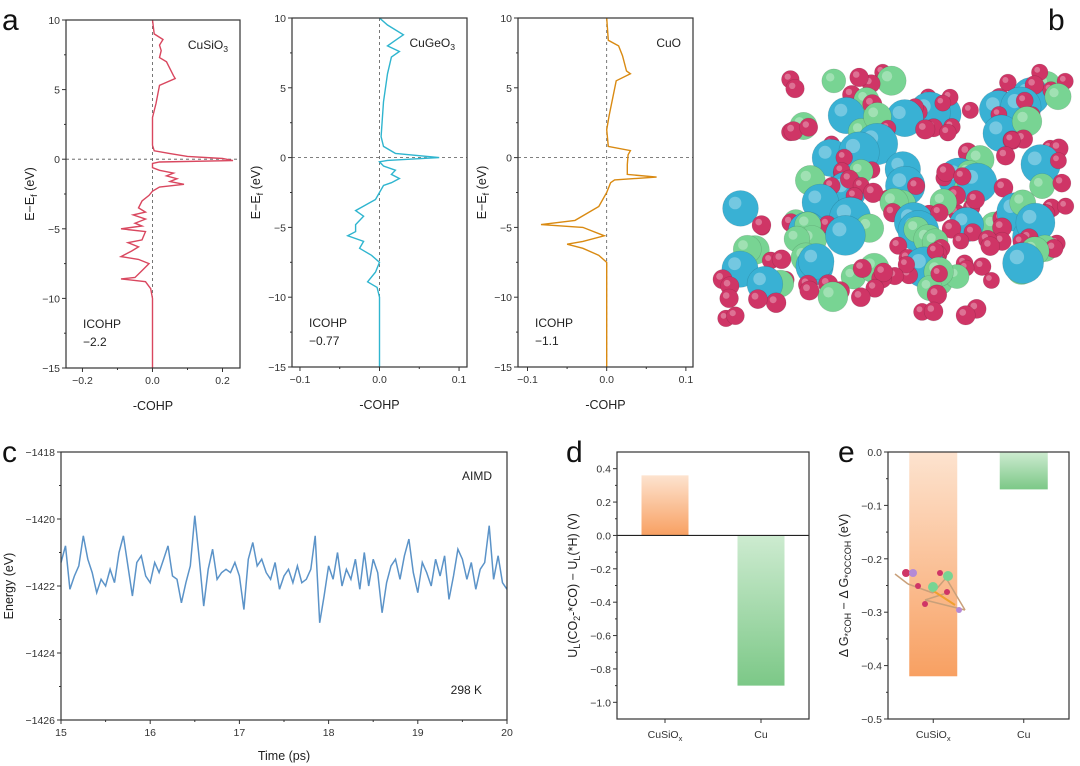 The width and height of the screenshot is (1080, 766). I want to click on text-span: CuO, so click(668, 43).